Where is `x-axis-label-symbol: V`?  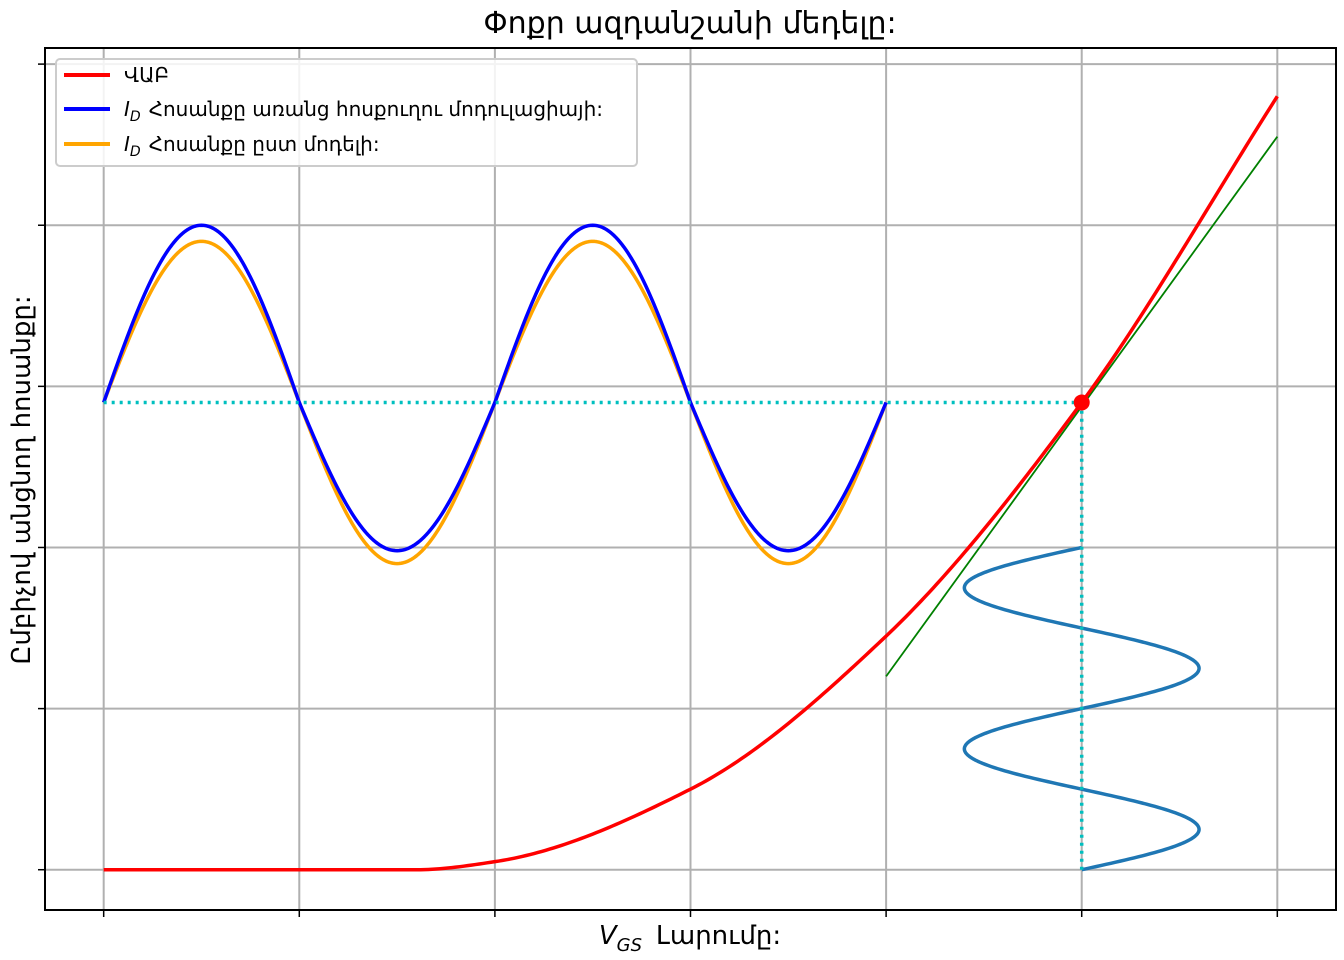
x-axis-label-symbol: V is located at coordinates (609, 936).